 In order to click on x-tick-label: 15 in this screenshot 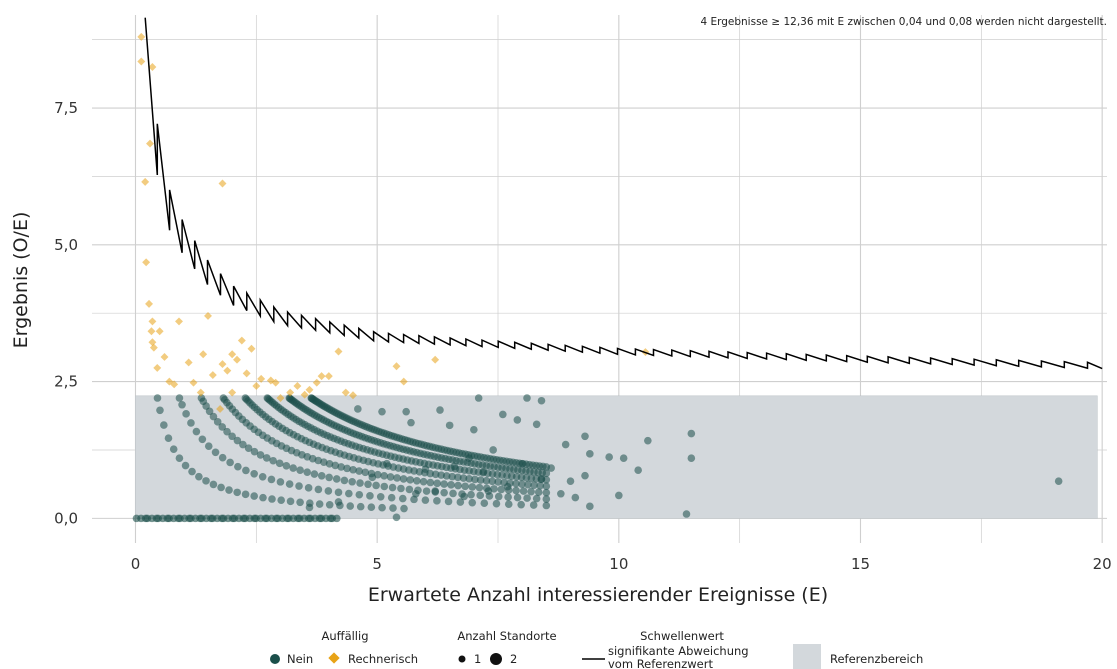, I will do `click(860, 564)`.